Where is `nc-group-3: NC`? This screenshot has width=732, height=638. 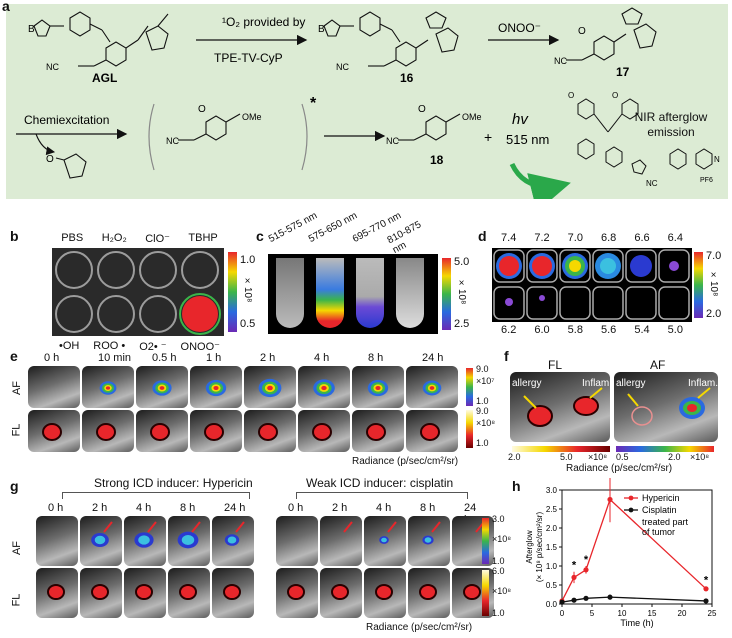 nc-group-3: NC is located at coordinates (560, 61).